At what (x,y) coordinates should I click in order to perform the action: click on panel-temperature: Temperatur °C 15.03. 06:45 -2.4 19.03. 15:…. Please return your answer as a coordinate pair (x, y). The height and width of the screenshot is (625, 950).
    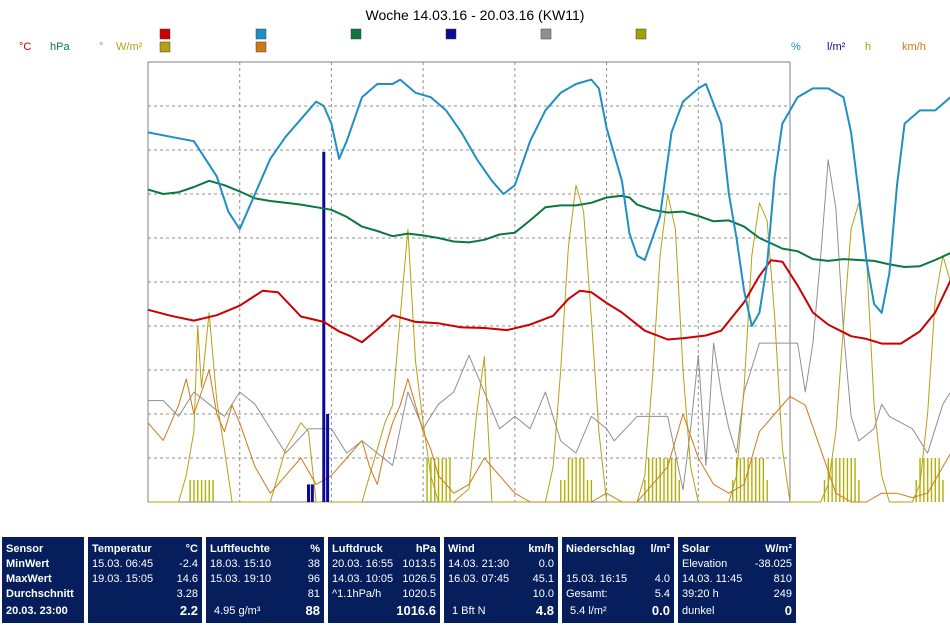
    Looking at the image, I should click on (145, 580).